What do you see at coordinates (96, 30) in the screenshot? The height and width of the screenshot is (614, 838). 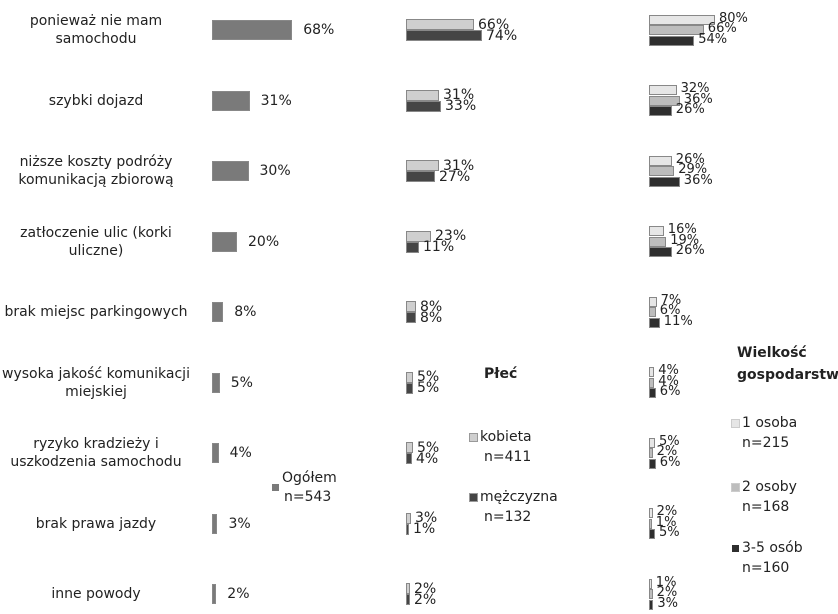 I see `category-label: ponieważ nie mam samochodu` at bounding box center [96, 30].